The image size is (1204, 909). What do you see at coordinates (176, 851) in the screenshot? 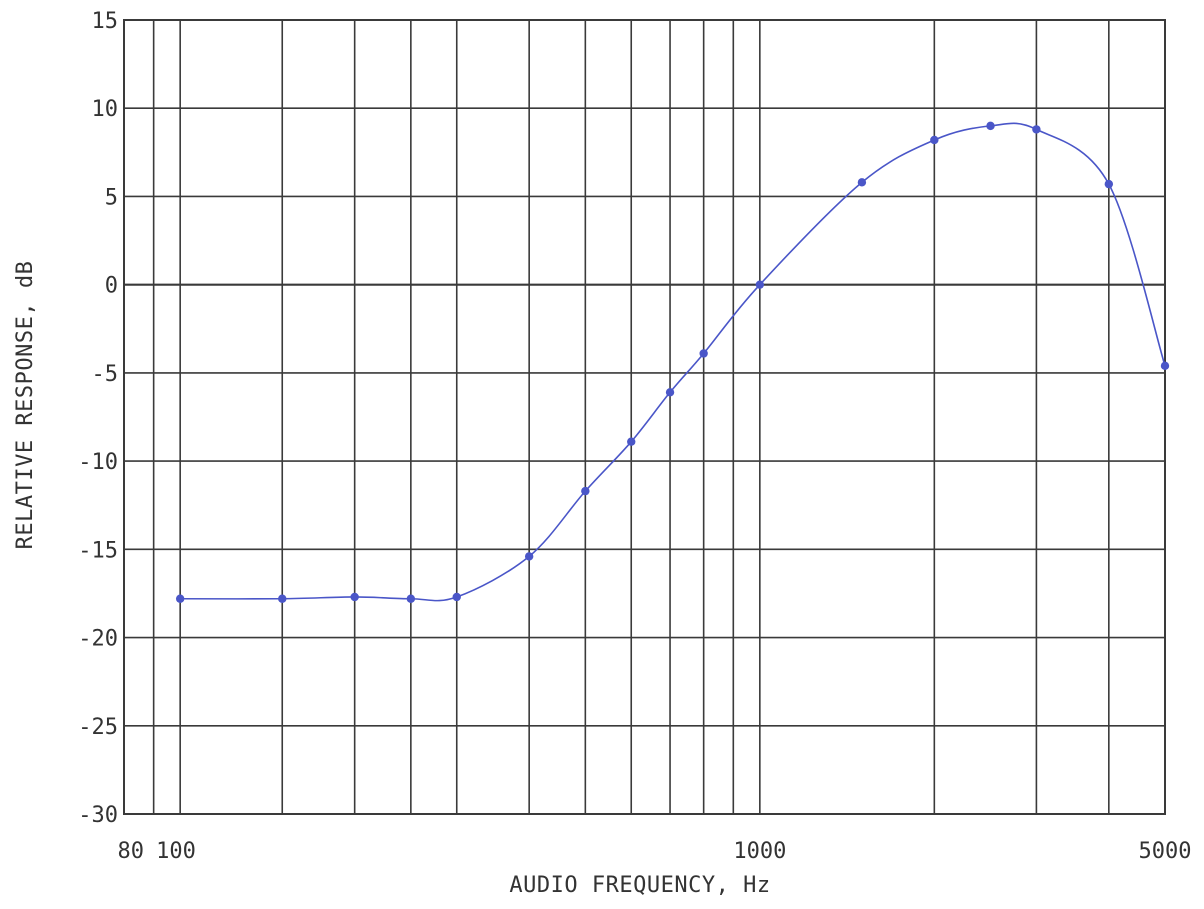
I see `x-tick-label: 100` at bounding box center [176, 851].